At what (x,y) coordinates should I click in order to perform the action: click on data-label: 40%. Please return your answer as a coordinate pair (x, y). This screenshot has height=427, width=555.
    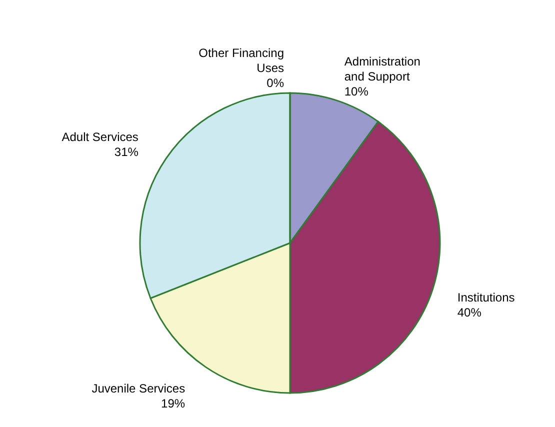
    Looking at the image, I should click on (469, 312).